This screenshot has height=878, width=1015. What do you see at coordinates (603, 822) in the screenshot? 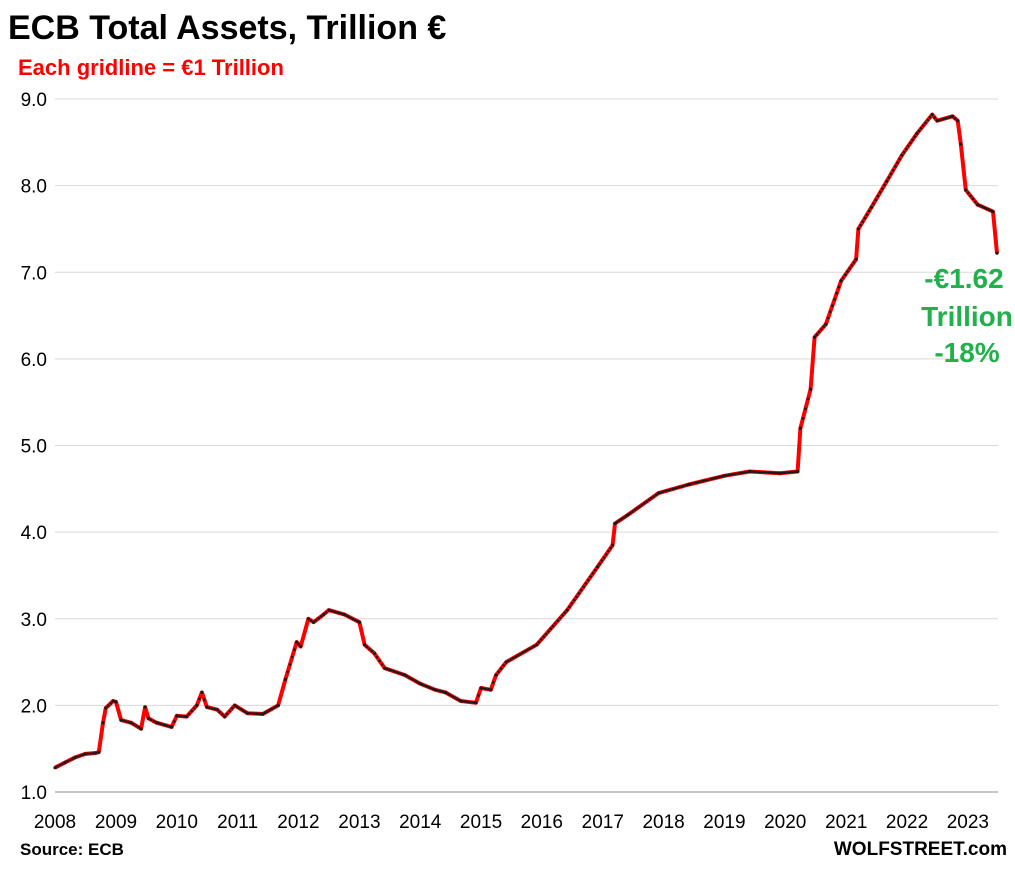
I see `x-tick-label: 2017` at bounding box center [603, 822].